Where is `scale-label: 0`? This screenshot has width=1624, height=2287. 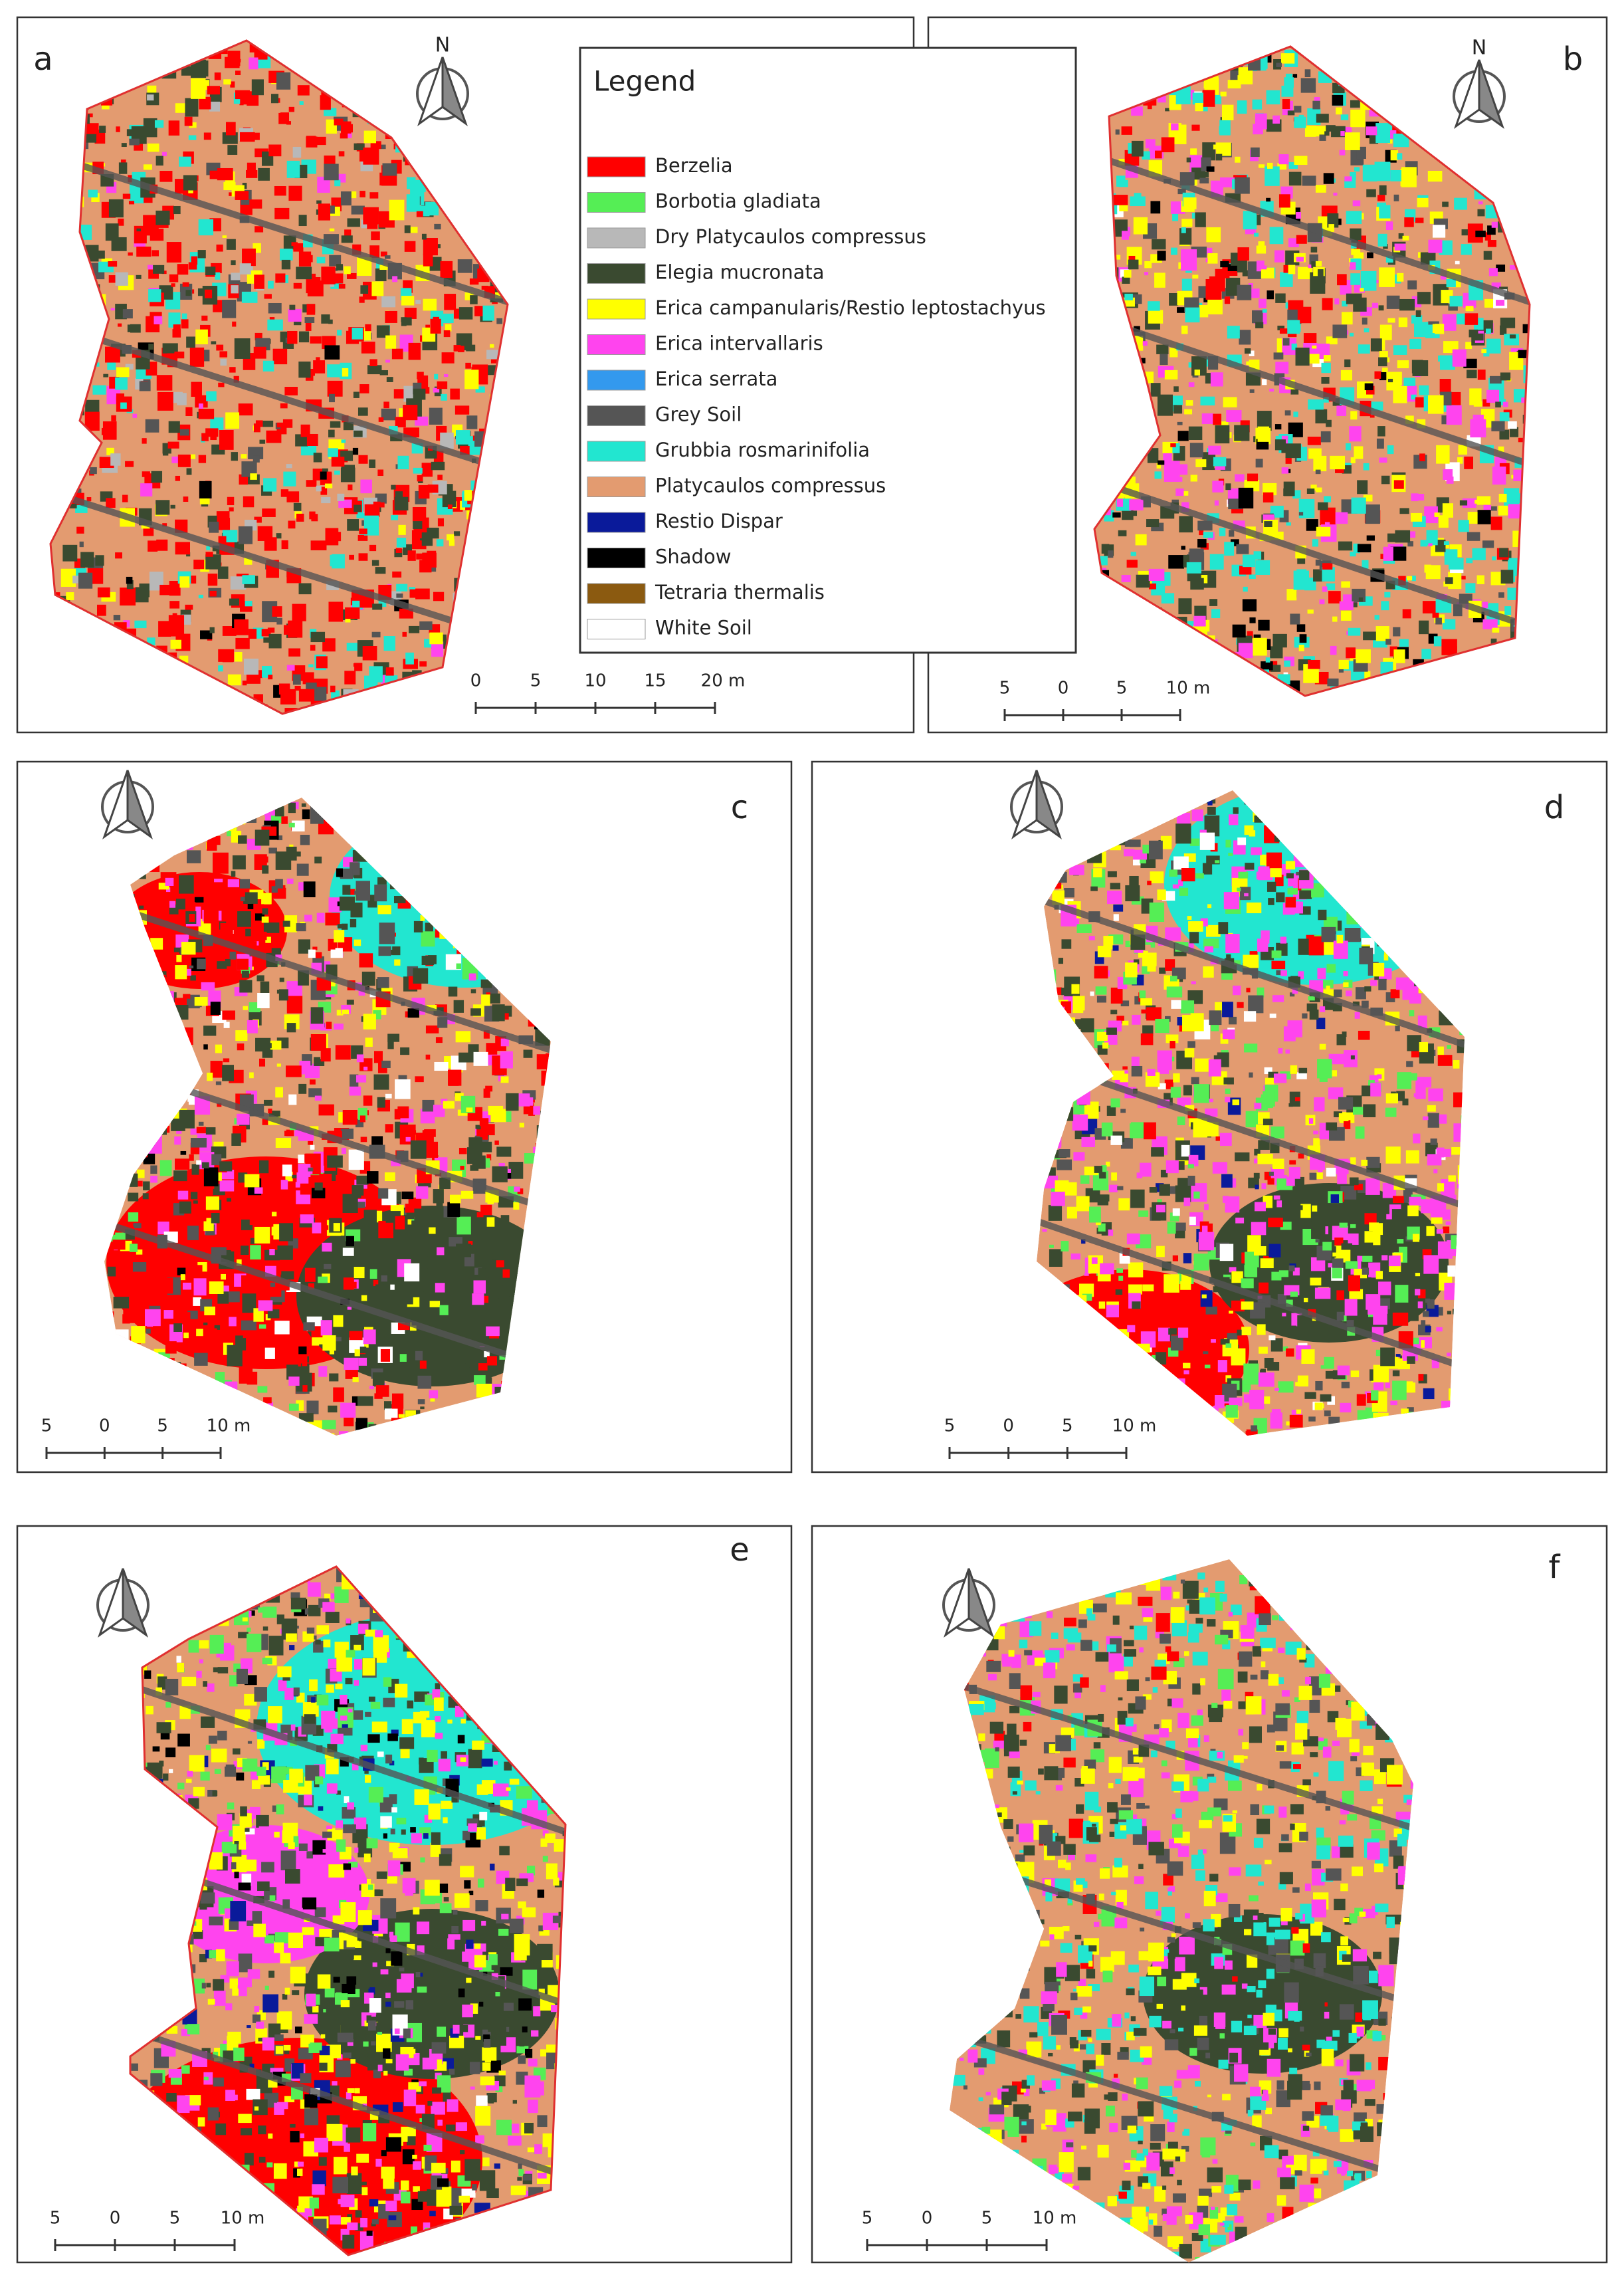 scale-label: 0 is located at coordinates (104, 1426).